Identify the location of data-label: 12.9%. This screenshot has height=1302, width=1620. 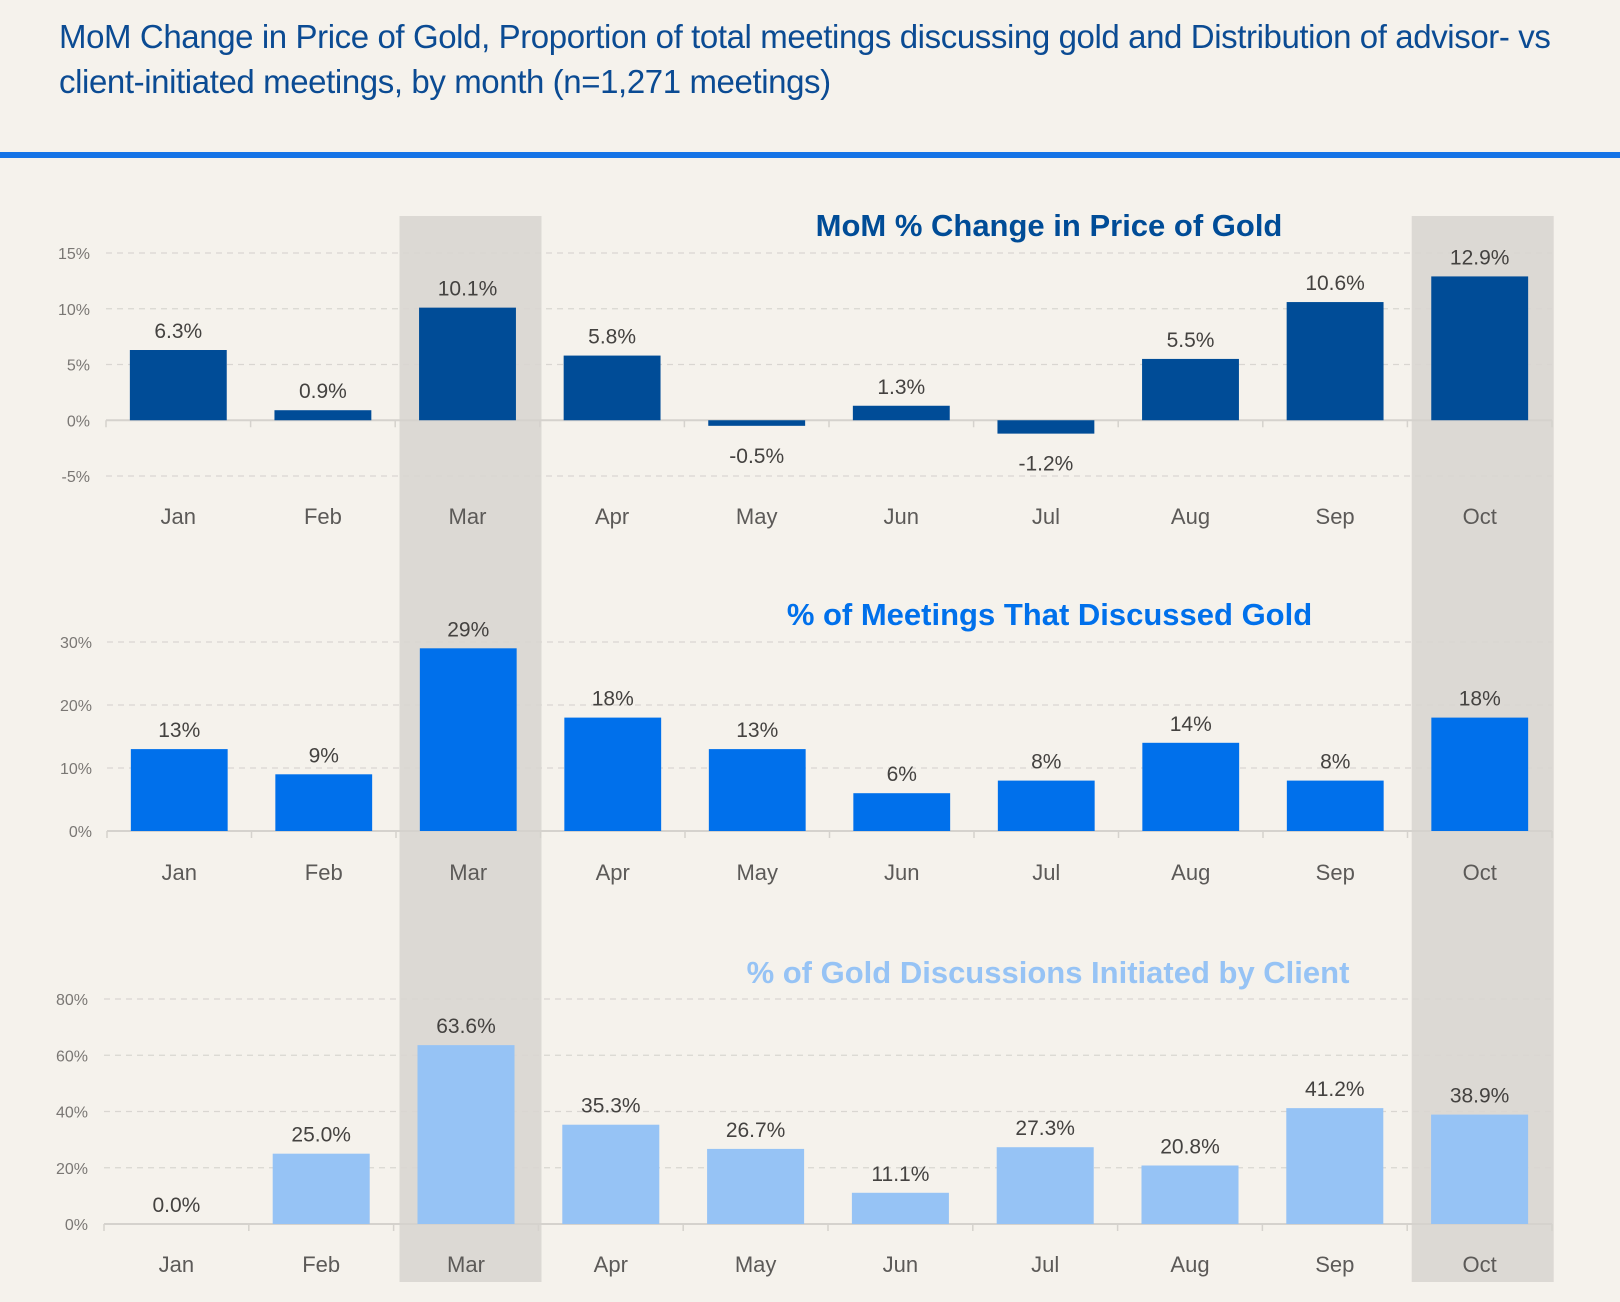
(1480, 257).